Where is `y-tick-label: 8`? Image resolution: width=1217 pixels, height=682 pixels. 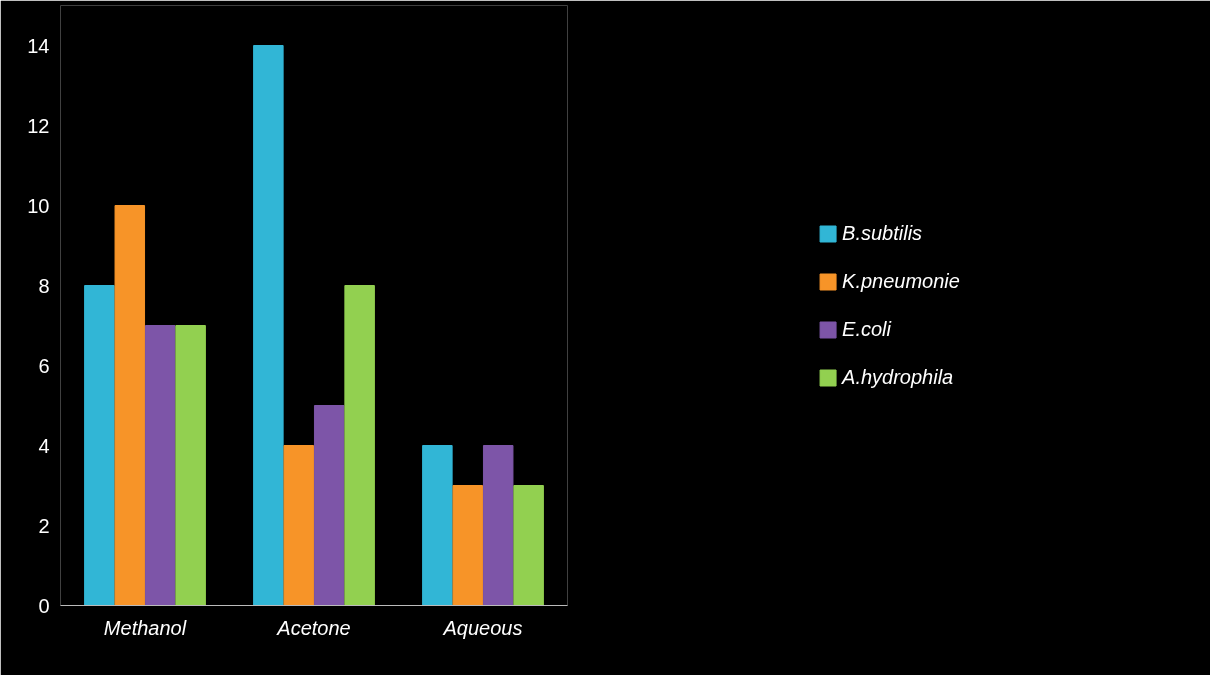 y-tick-label: 8 is located at coordinates (44, 285).